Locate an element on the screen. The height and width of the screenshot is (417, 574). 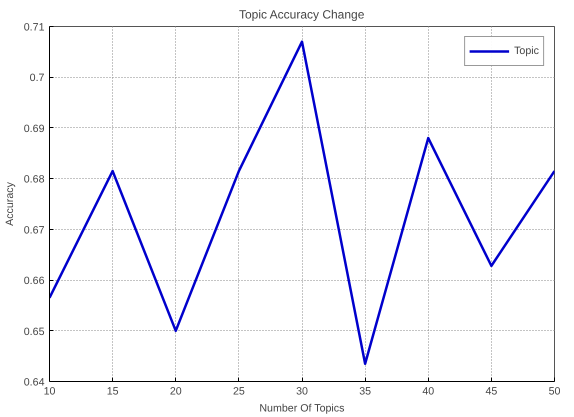
y-tick-label: 0.68 is located at coordinates (34, 180).